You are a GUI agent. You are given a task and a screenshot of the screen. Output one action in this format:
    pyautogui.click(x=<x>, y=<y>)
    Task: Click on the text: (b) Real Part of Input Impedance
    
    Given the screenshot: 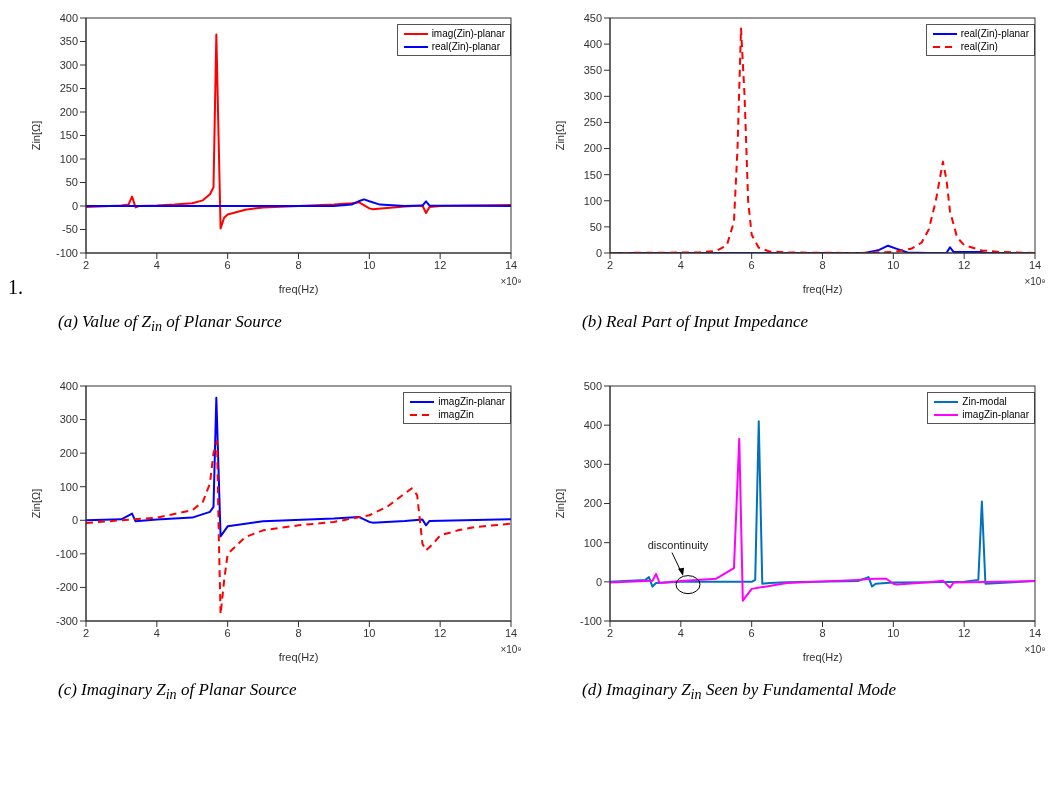 What is the action you would take?
    pyautogui.click(x=696, y=322)
    